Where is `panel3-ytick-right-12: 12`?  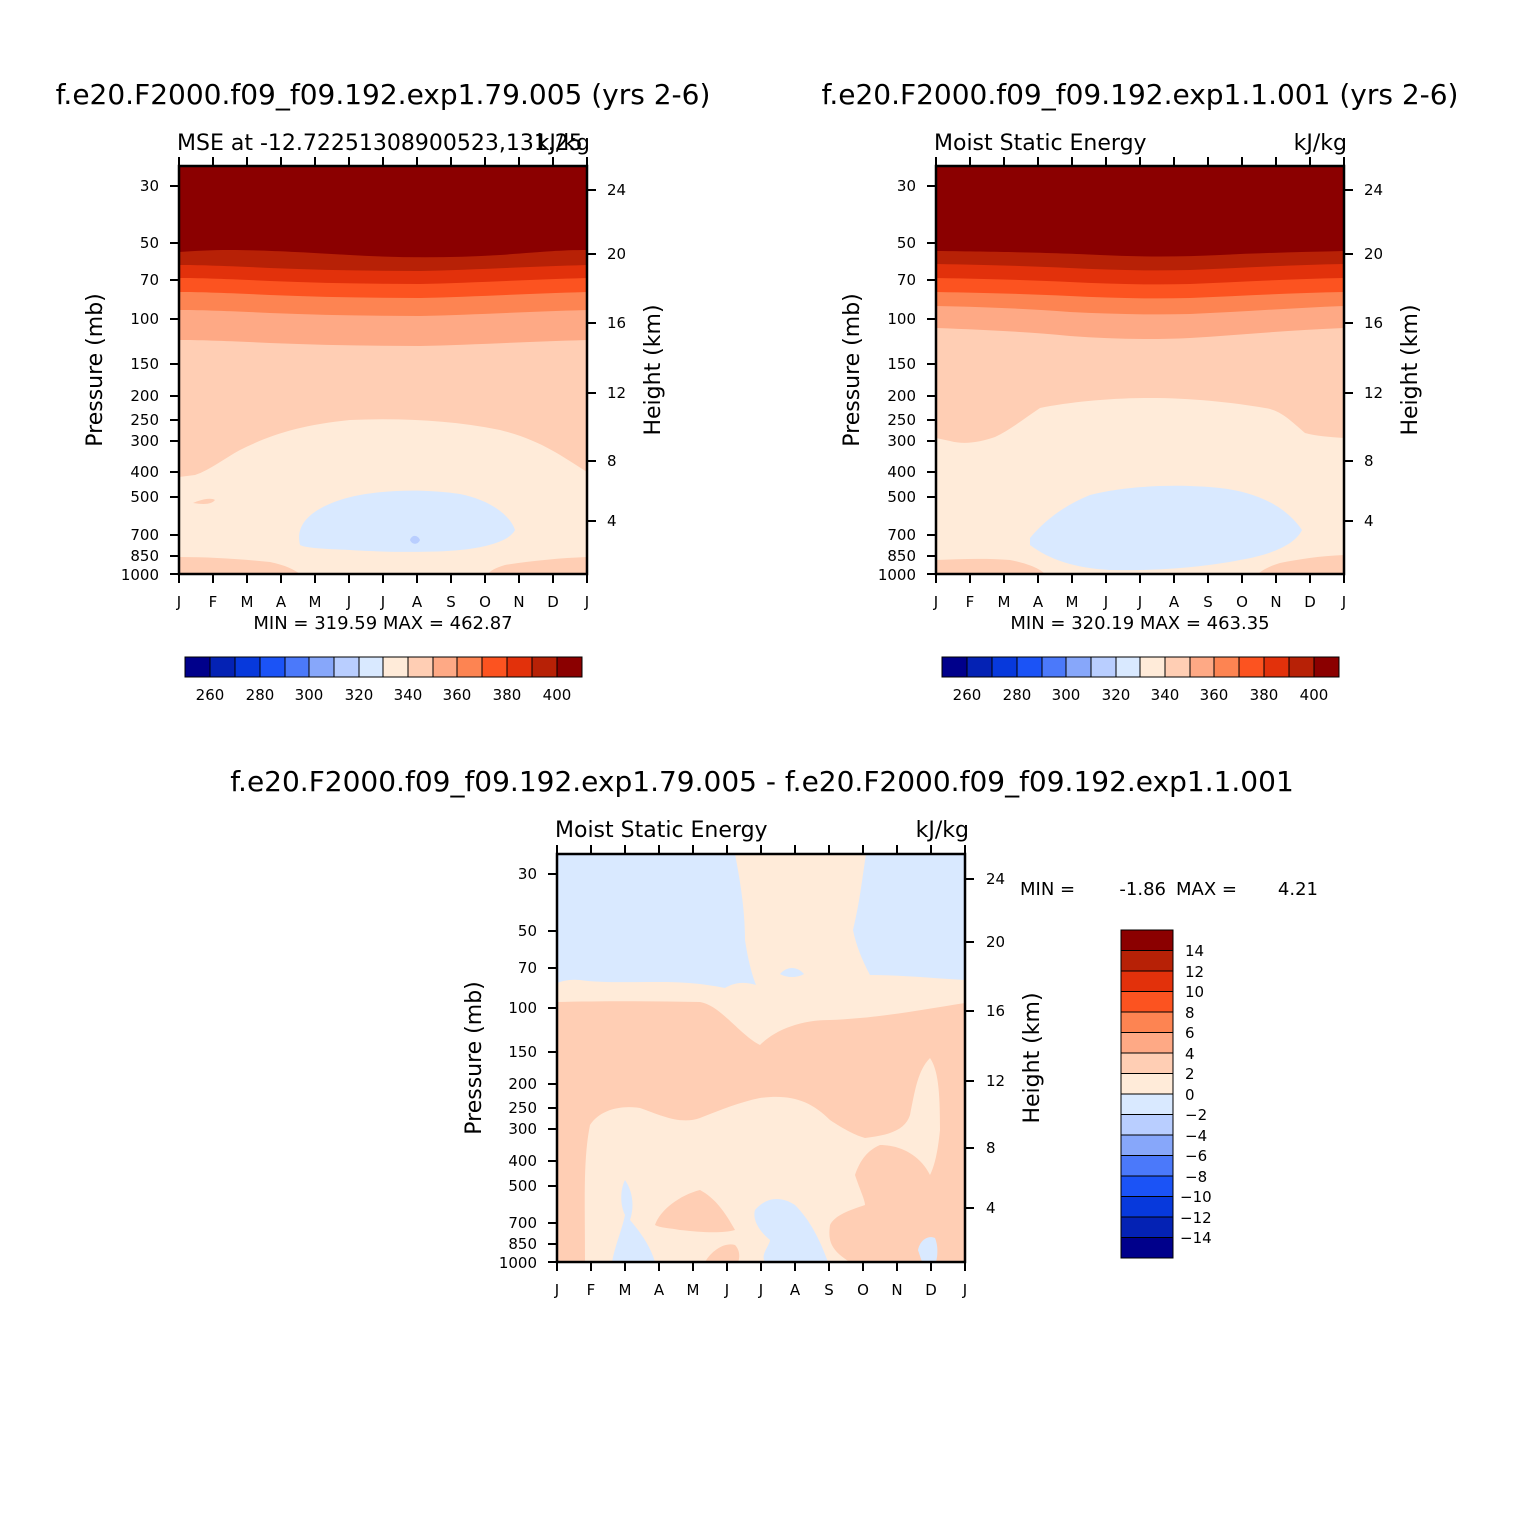
panel3-ytick-right-12: 12 is located at coordinates (995, 1081).